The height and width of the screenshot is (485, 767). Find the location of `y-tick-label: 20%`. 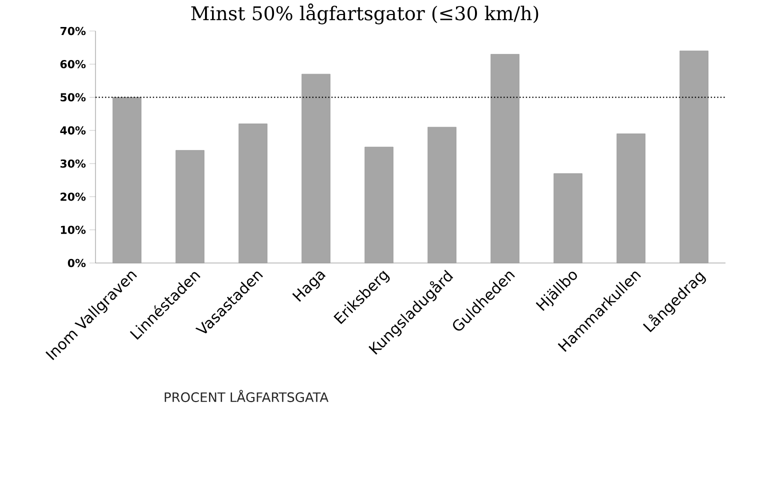

y-tick-label: 20% is located at coordinates (73, 196).